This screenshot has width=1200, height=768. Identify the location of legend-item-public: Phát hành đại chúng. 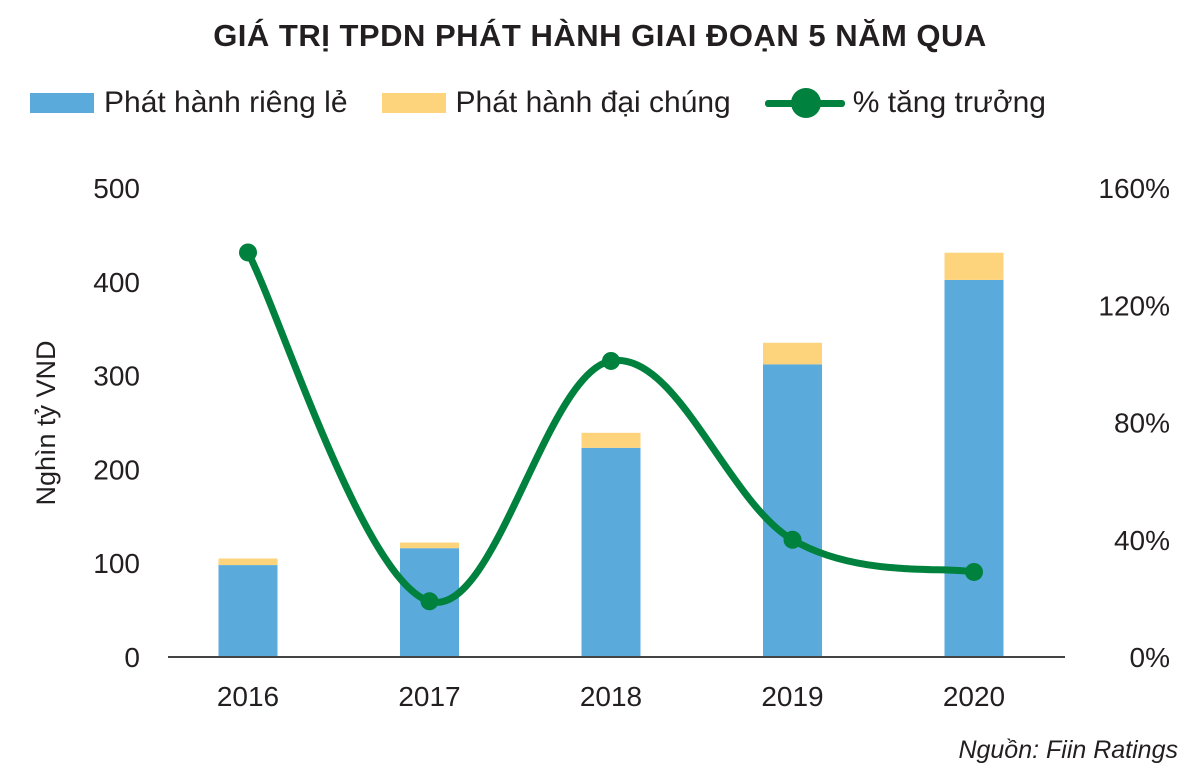
(556, 103).